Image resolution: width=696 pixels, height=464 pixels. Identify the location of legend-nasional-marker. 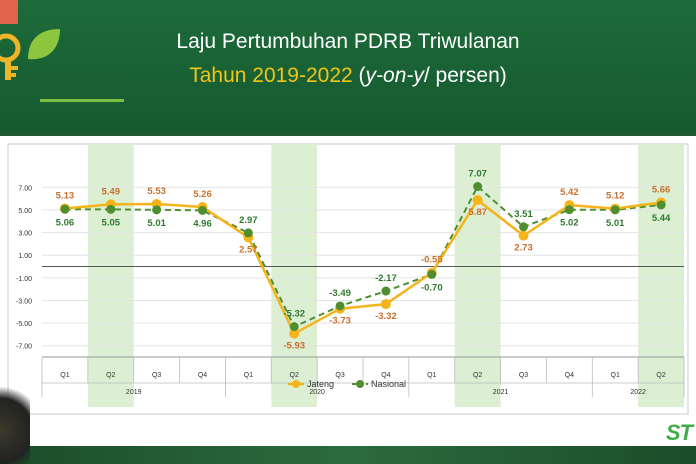
(360, 384).